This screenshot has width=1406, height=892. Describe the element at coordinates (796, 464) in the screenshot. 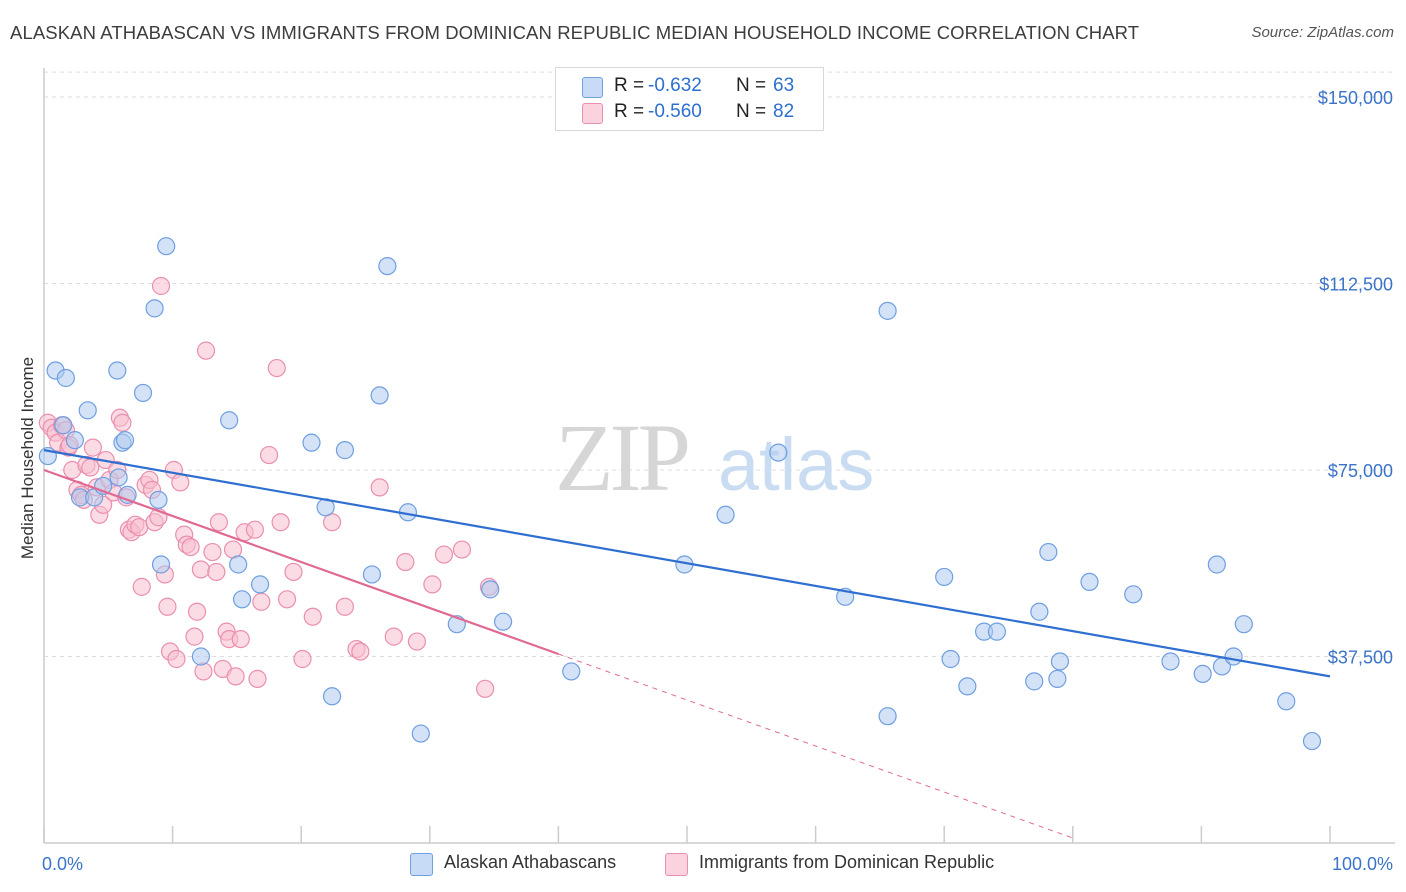

I see `watermark-atlas: atlas` at that location.